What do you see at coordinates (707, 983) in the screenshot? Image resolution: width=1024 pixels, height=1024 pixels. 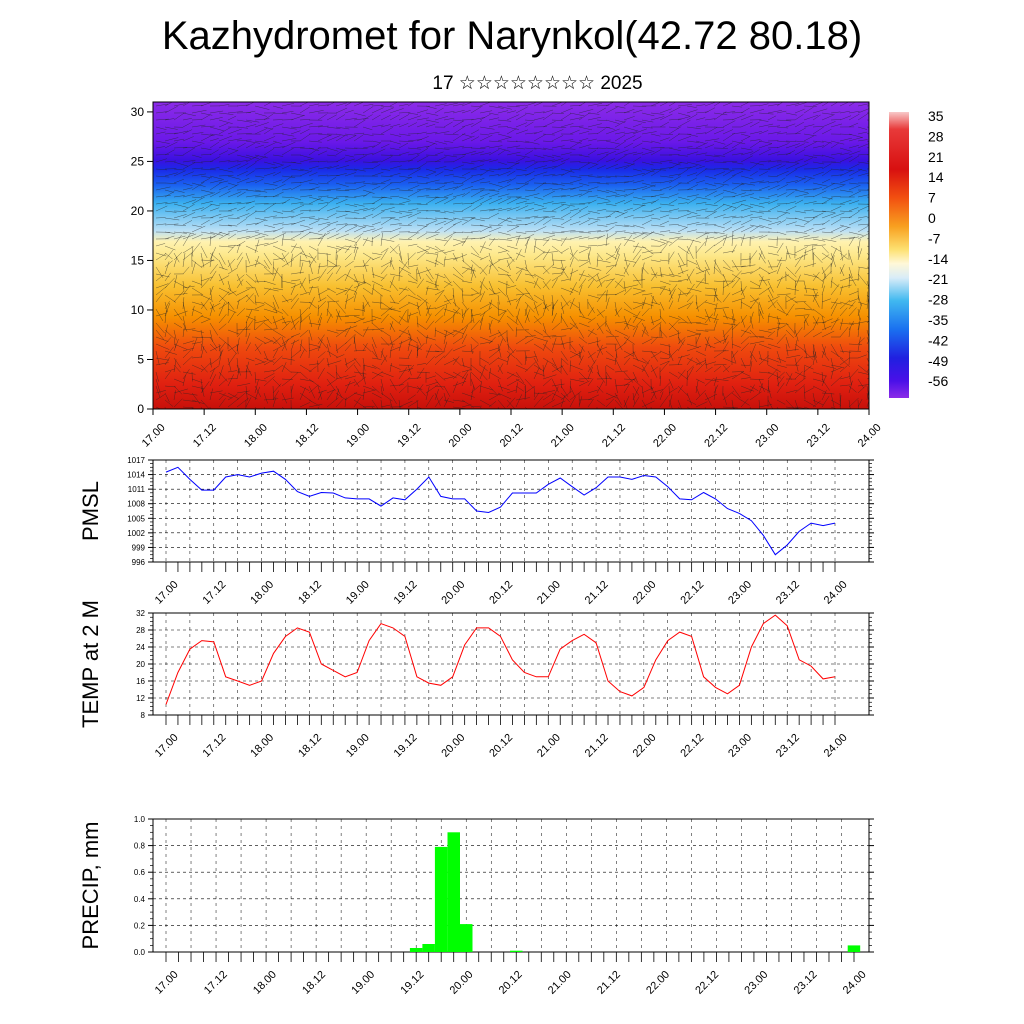 I see `x-tick-label: 22.12` at bounding box center [707, 983].